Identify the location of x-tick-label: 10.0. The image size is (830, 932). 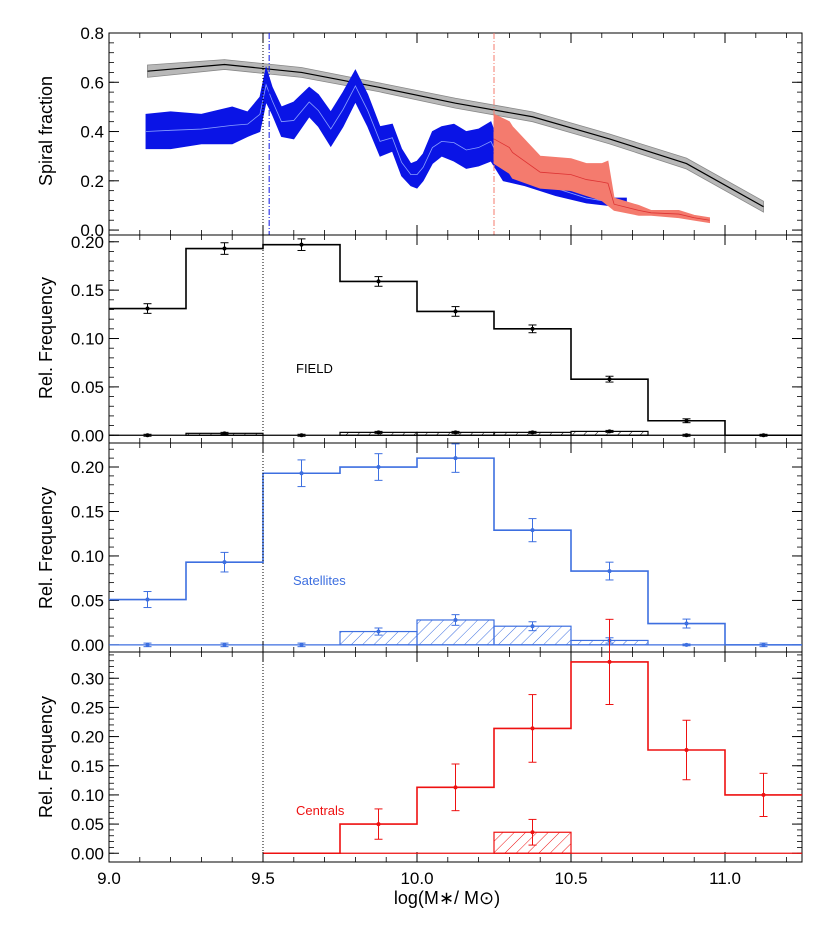
(416, 878).